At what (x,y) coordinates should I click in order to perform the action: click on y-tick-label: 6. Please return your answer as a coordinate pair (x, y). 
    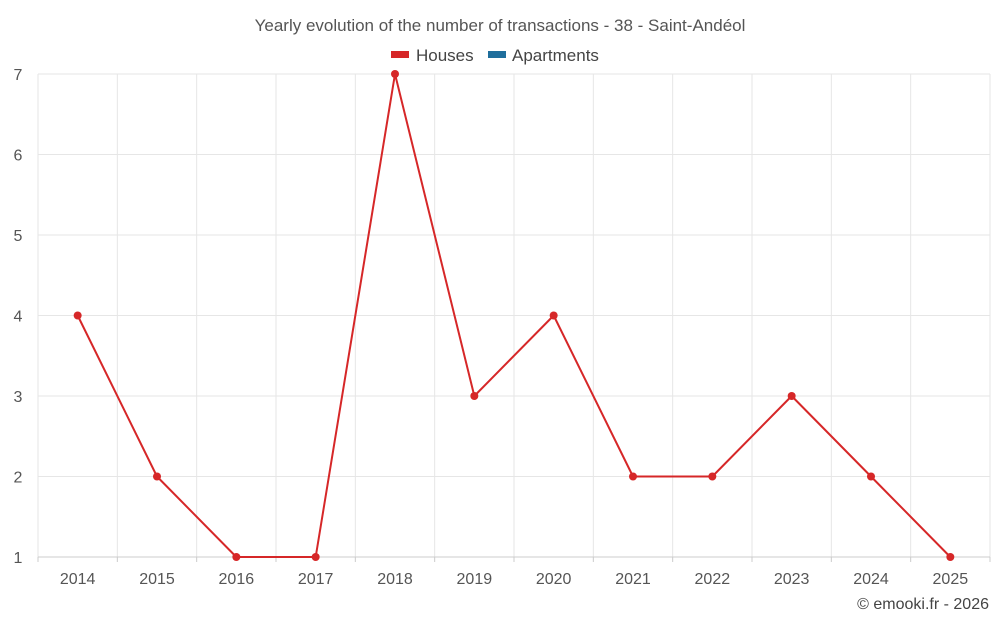
    Looking at the image, I should click on (18, 156).